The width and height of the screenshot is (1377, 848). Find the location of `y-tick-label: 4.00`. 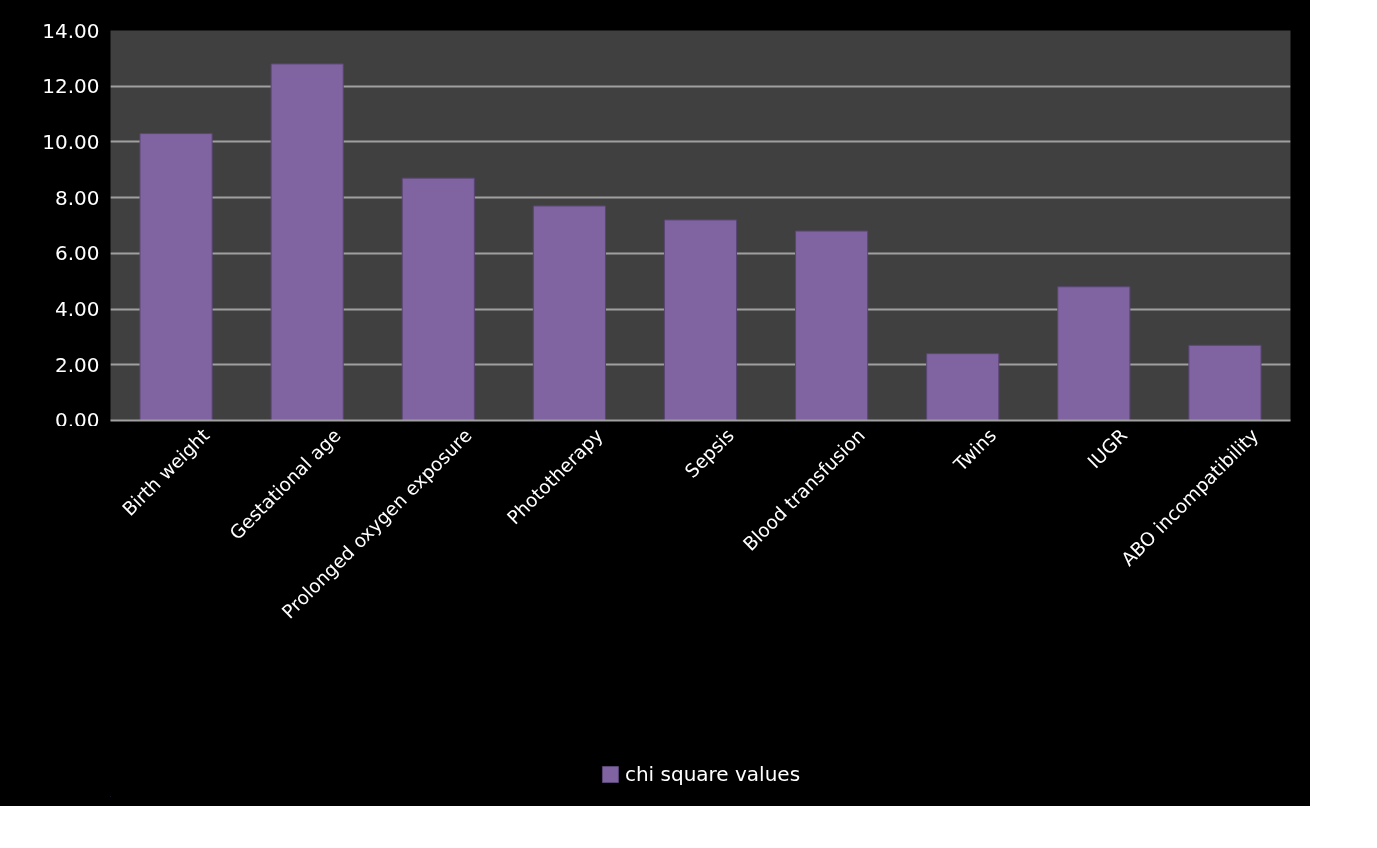

y-tick-label: 4.00 is located at coordinates (77, 309).